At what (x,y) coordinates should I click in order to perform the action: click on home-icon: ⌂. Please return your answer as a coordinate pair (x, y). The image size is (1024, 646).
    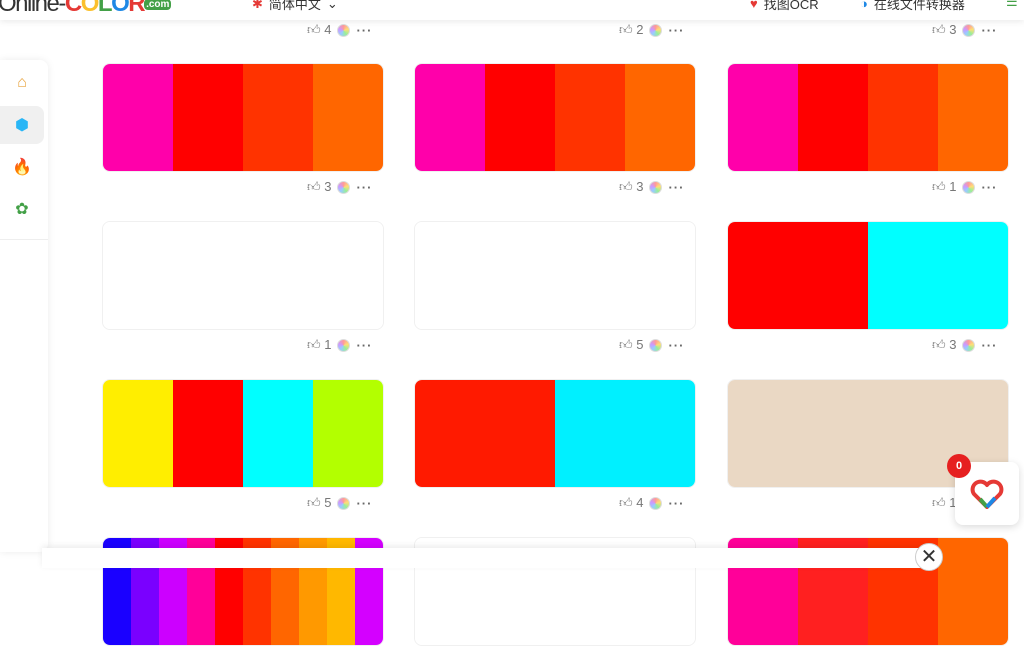
    Looking at the image, I should click on (22, 82).